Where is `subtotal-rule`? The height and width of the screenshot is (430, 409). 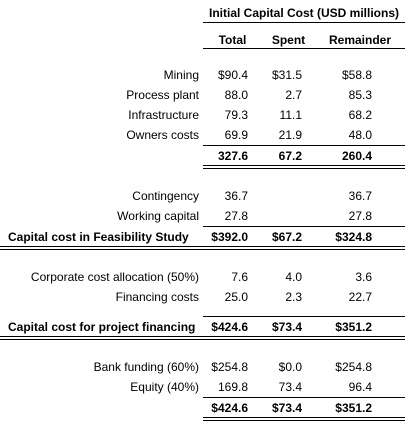
subtotal-rule is located at coordinates (304, 145).